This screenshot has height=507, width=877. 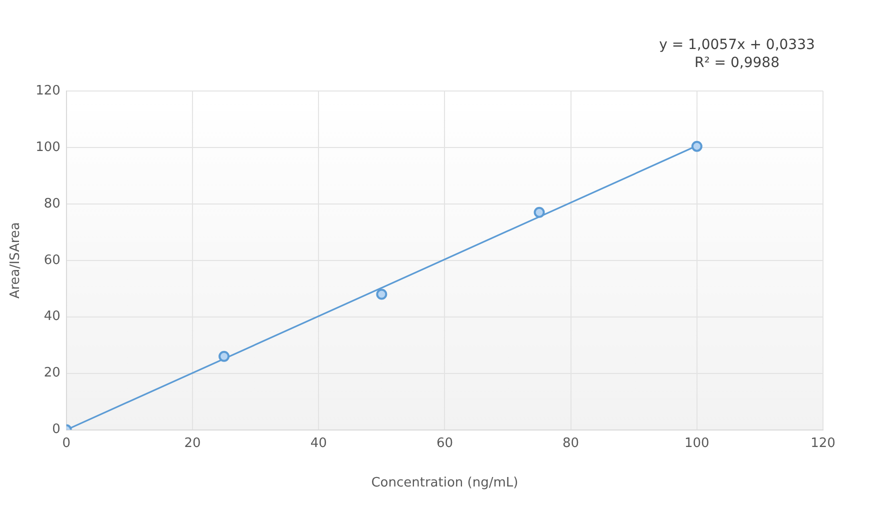 I want to click on y-tick-label: 60, so click(x=52, y=260).